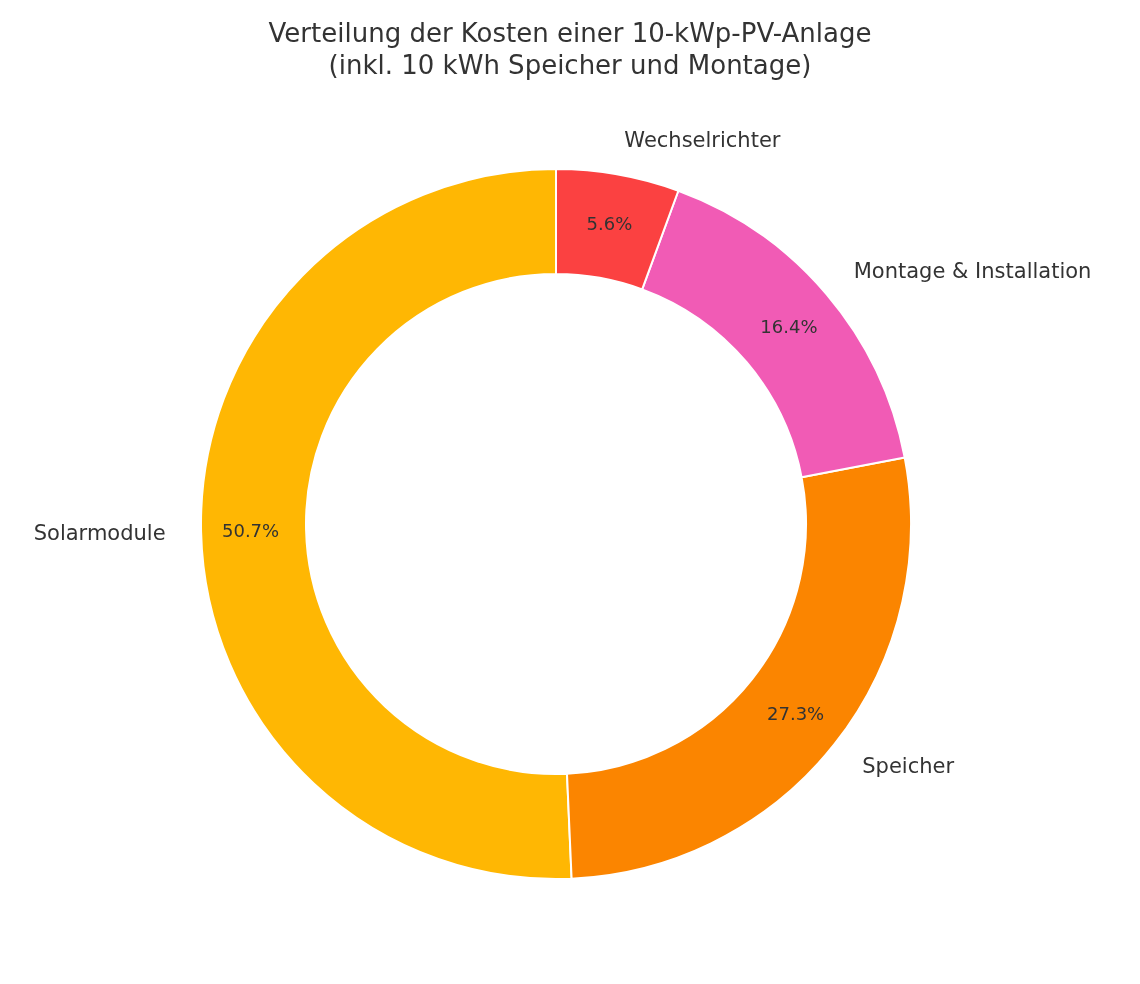  What do you see at coordinates (702, 139) in the screenshot?
I see `slice-label: Wechselrichter` at bounding box center [702, 139].